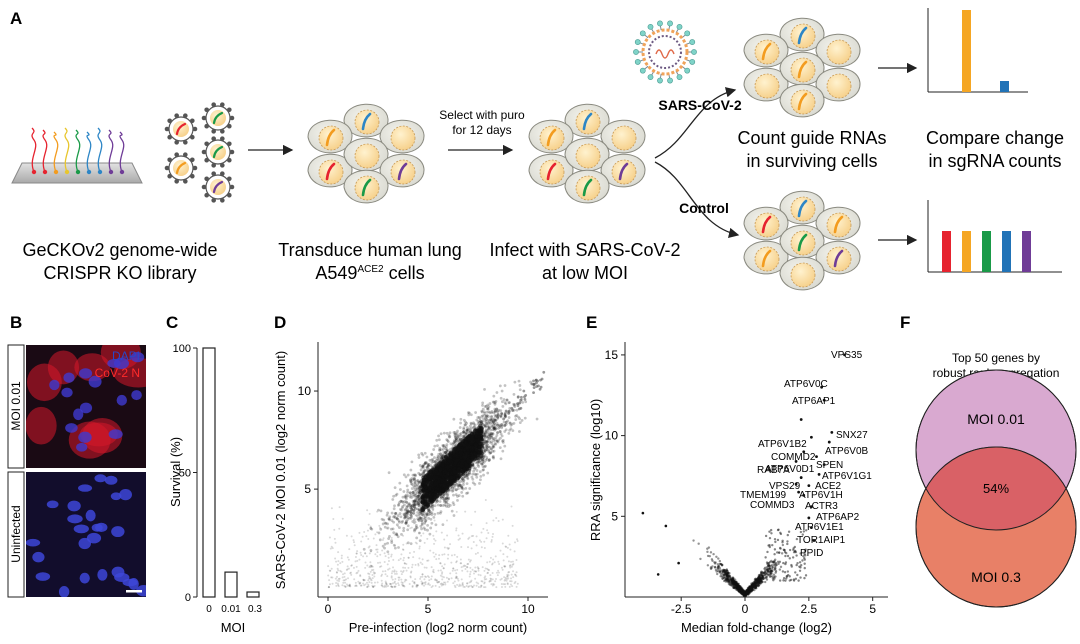 This screenshot has height=644, width=1080. What do you see at coordinates (773, 470) in the screenshot?
I see `hit-label: RAB7A` at bounding box center [773, 470].